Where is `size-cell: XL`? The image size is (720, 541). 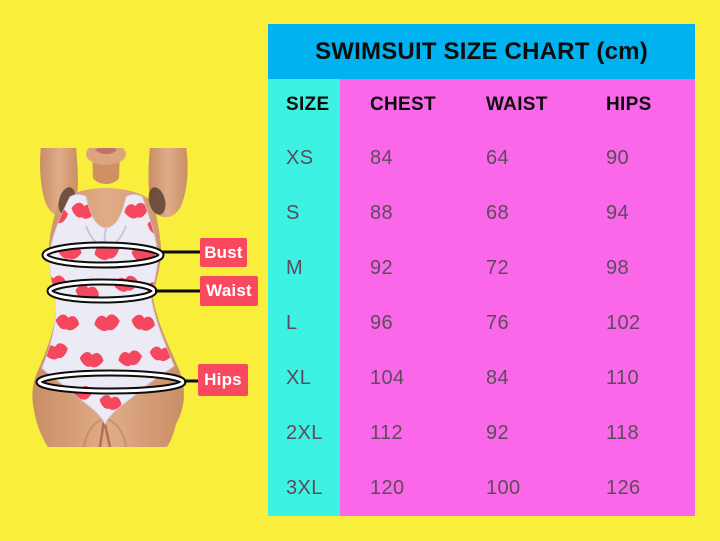 size-cell: XL is located at coordinates (304, 378).